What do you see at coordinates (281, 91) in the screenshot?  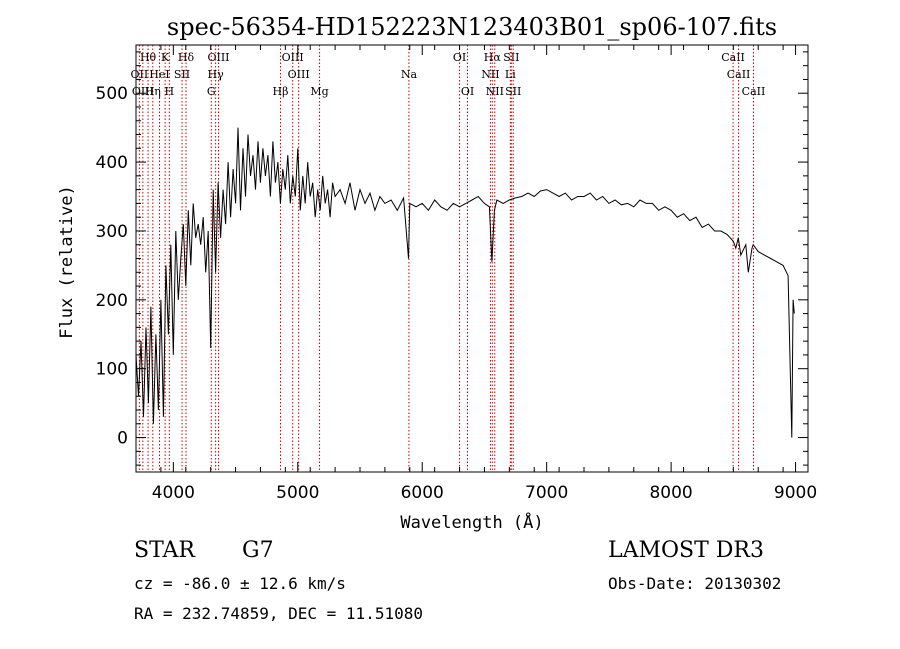 I see `line-marker-label: Hβ` at bounding box center [281, 91].